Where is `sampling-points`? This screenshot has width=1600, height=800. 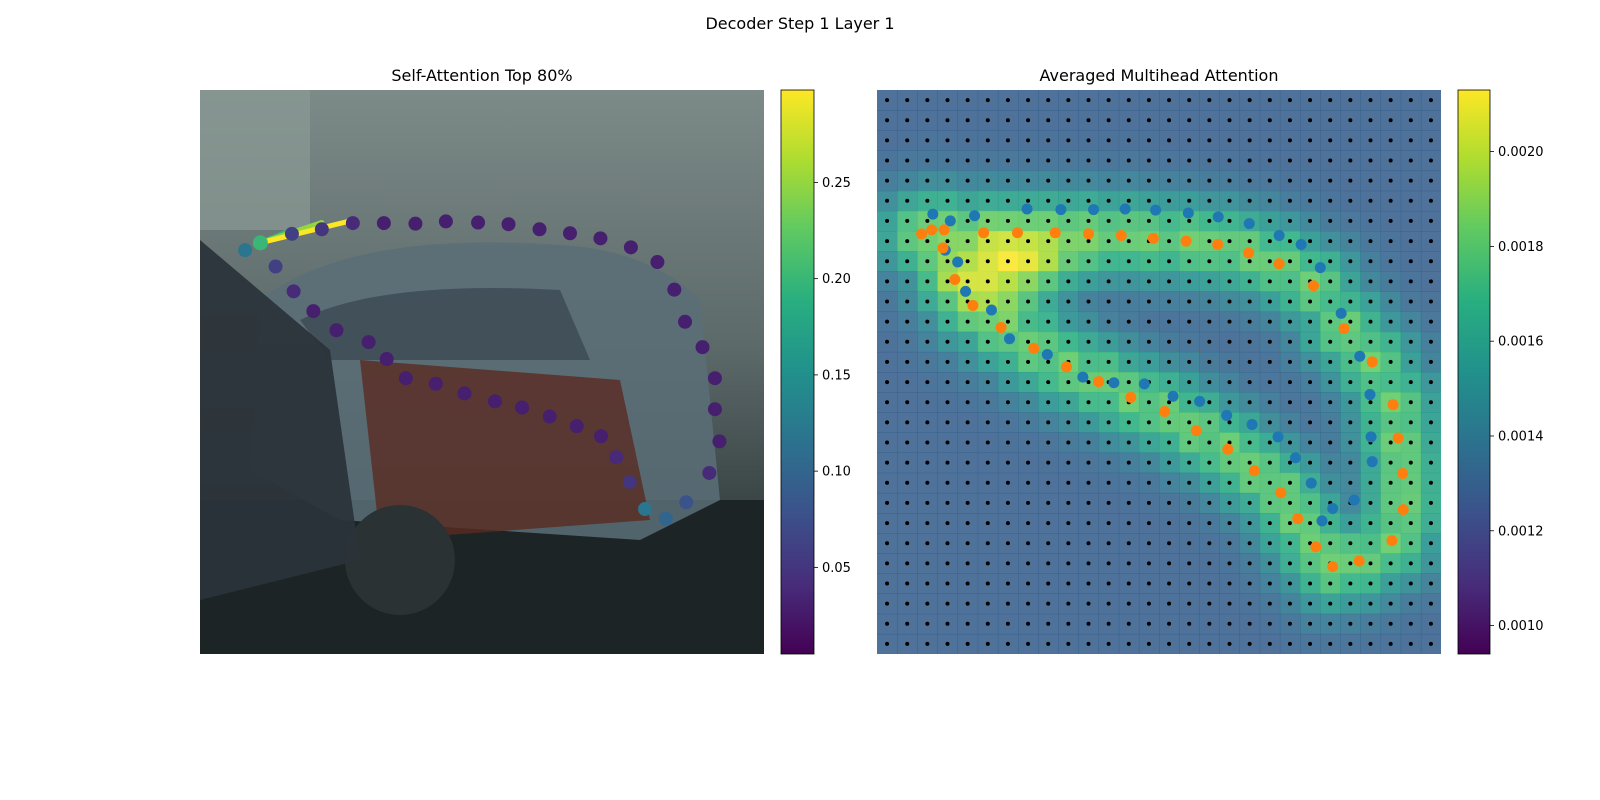 sampling-points is located at coordinates (1162, 388).